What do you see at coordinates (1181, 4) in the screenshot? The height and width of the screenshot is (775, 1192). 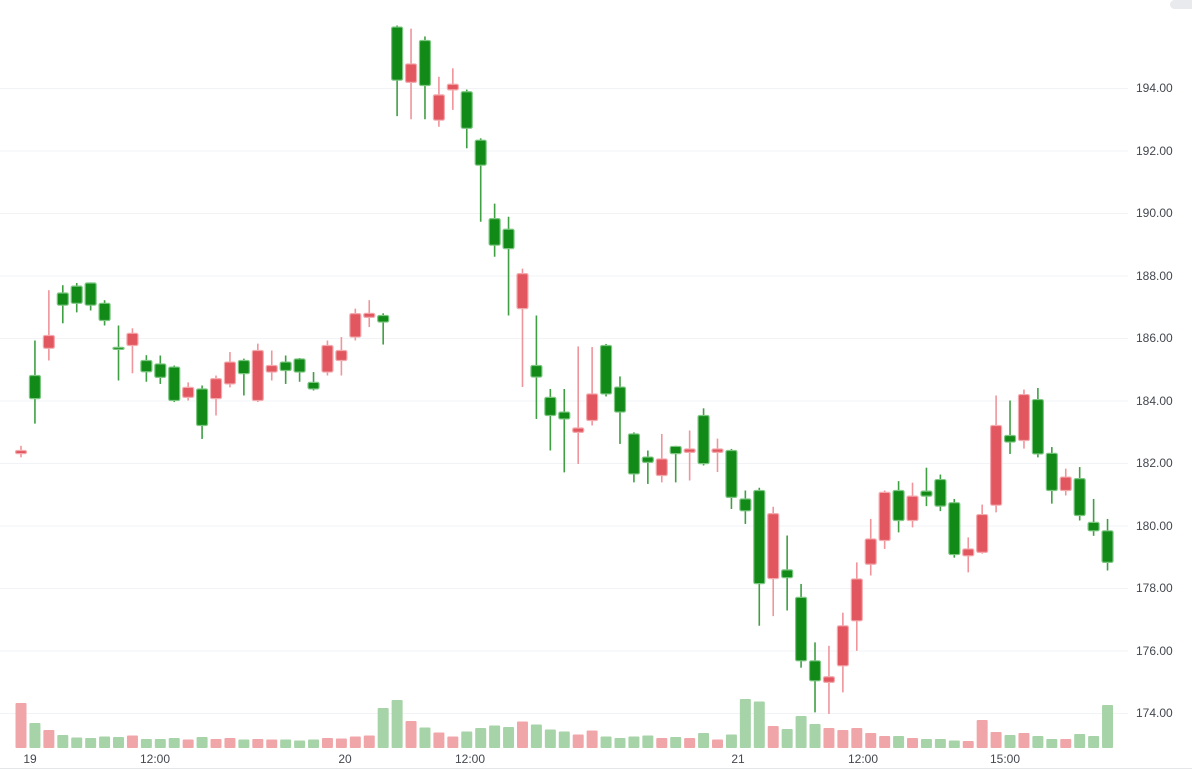 I see `chart-corner-button` at bounding box center [1181, 4].